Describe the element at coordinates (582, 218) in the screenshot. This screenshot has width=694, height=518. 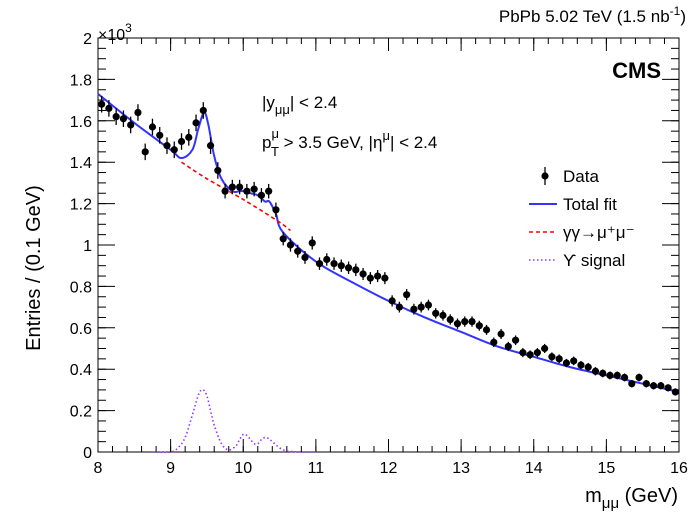
I see `legend: Data Total fit γγ→μ⁺μ⁻ ϒ signal` at that location.